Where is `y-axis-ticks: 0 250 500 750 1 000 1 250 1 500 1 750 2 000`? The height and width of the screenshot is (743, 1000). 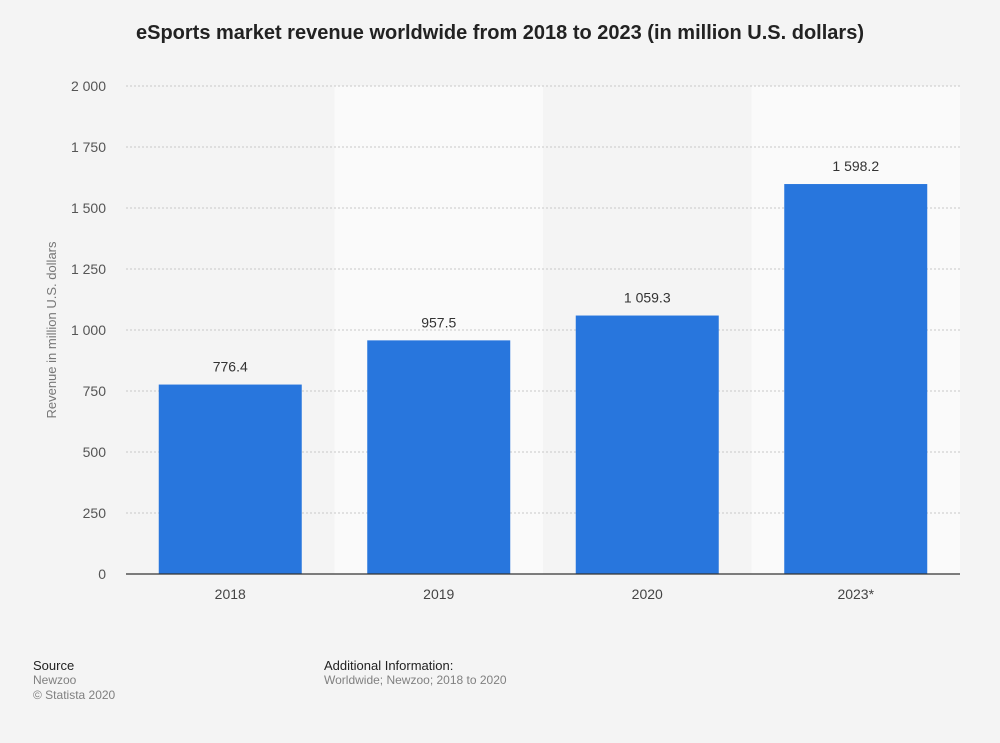
y-axis-ticks: 0 250 500 750 1 000 1 250 1 500 1 750 2 000 is located at coordinates (88, 330).